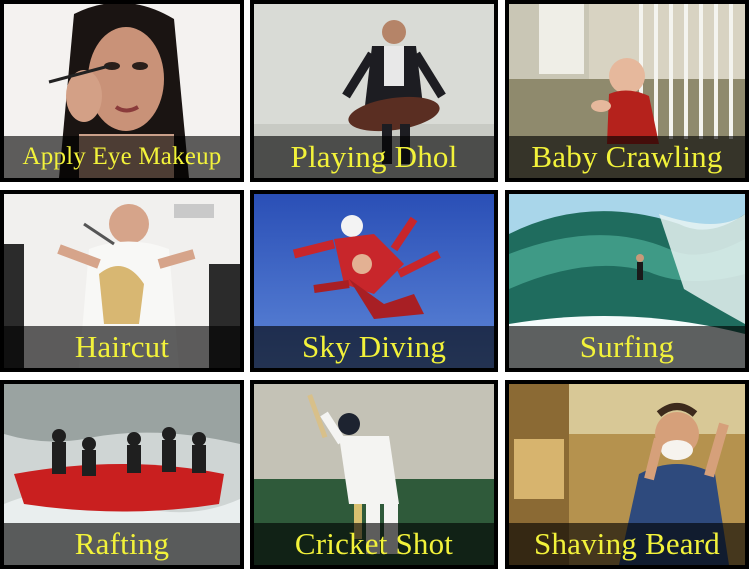 This screenshot has height=569, width=749. What do you see at coordinates (122, 347) in the screenshot?
I see `tile-label: Haircut` at bounding box center [122, 347].